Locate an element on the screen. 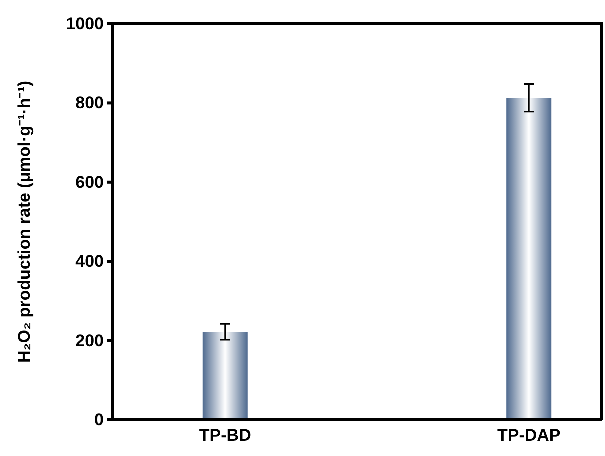 Image resolution: width=605 pixels, height=456 pixels. y-tick-label: 600 is located at coordinates (90, 182).